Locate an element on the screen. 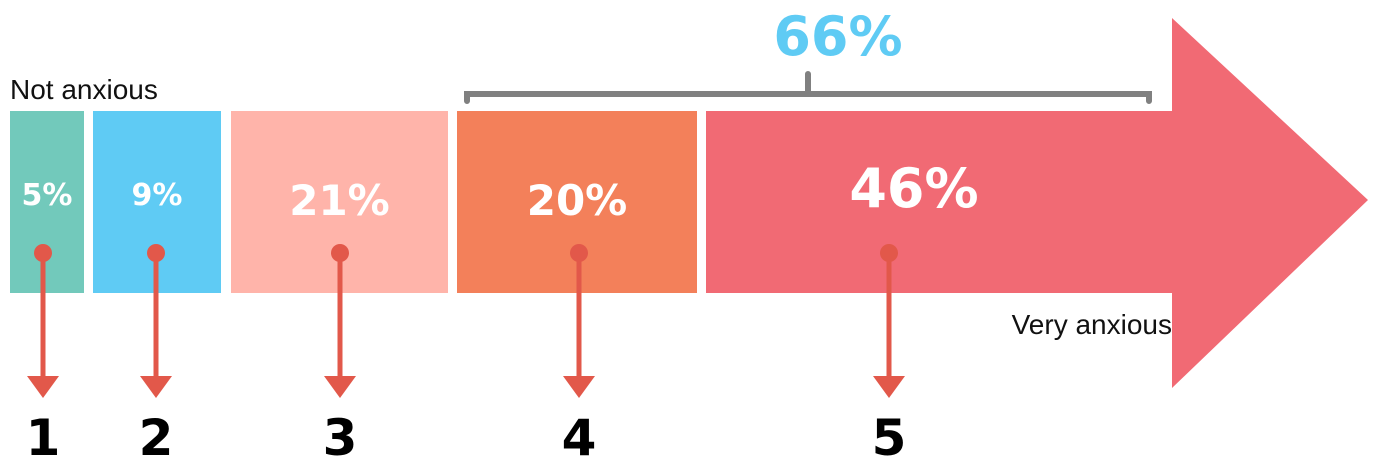 Image resolution: width=1377 pixels, height=461 pixels. low-anchor-label: Not anxious is located at coordinates (84, 89).